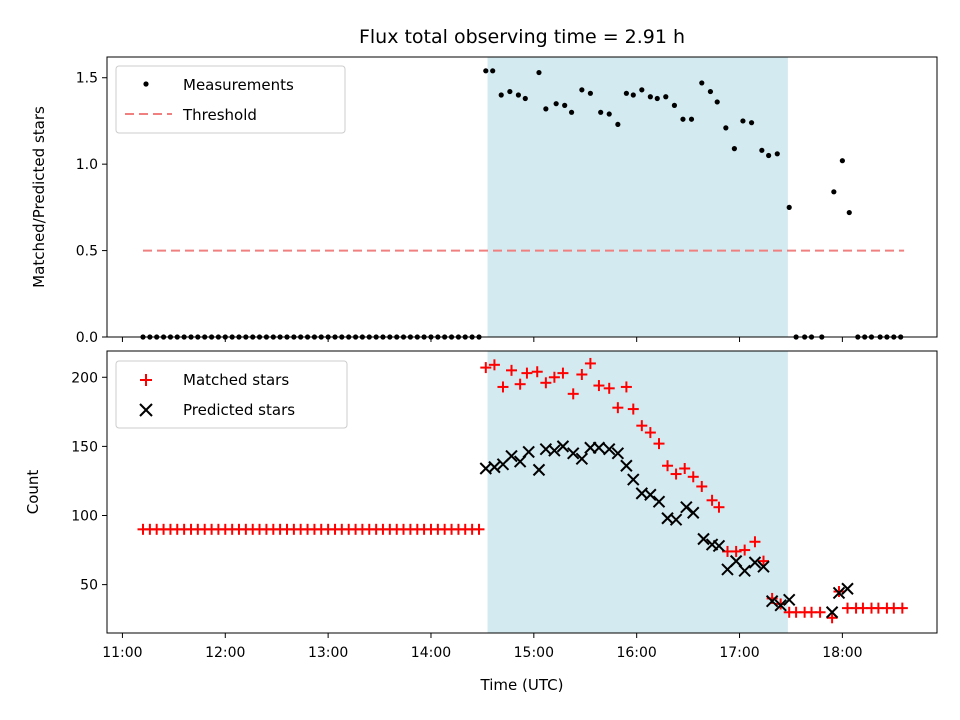  I want to click on bottom-legend: Matched stars Predicted stars, so click(231, 394).